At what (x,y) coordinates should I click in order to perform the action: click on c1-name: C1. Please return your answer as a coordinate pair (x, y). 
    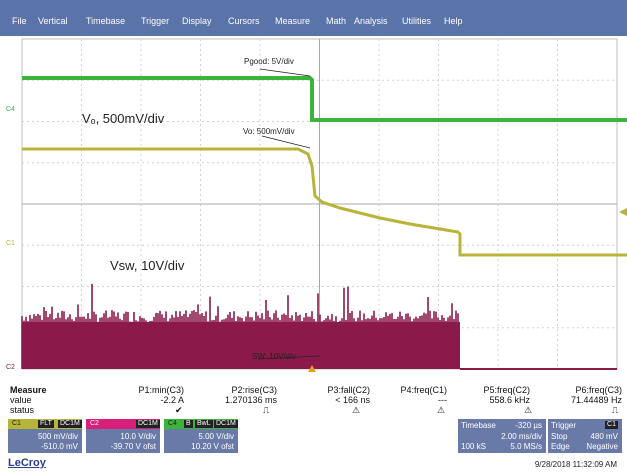
    Looking at the image, I should click on (16, 423).